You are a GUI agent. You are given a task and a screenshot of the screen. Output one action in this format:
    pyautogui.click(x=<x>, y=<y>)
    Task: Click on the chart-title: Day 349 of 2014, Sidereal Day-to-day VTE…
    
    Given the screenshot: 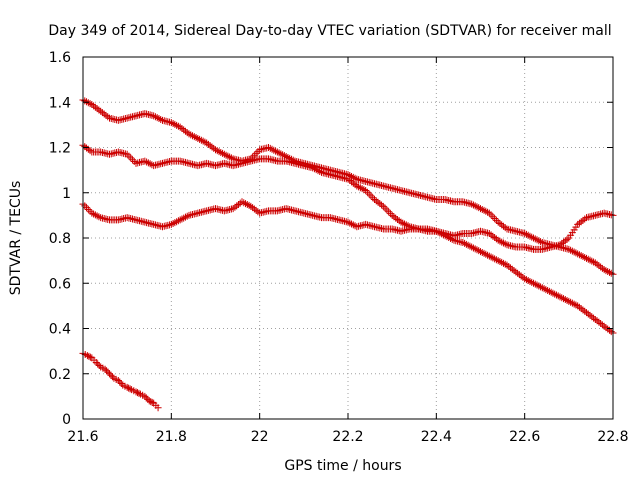 What is the action you would take?
    pyautogui.click(x=329, y=31)
    